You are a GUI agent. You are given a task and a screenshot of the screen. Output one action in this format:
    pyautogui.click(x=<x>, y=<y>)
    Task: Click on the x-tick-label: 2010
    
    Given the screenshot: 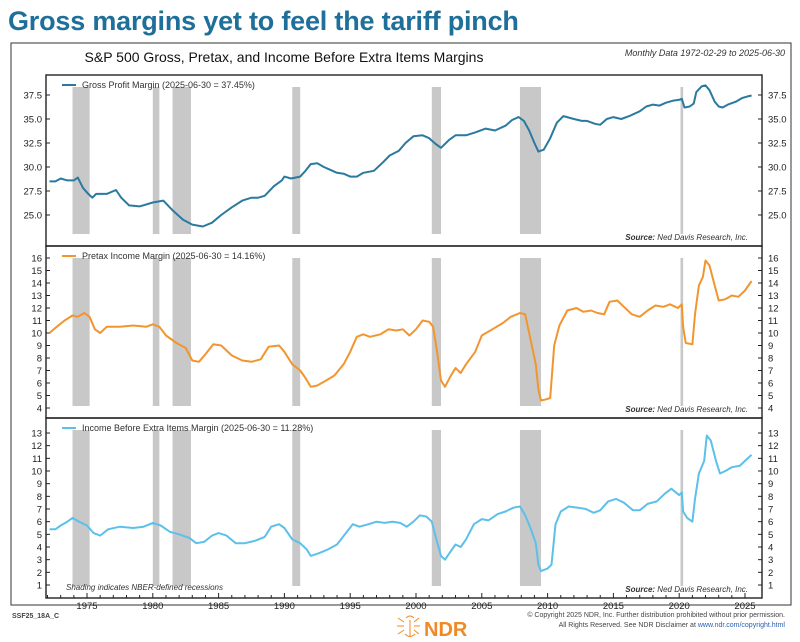 What is the action you would take?
    pyautogui.click(x=547, y=606)
    